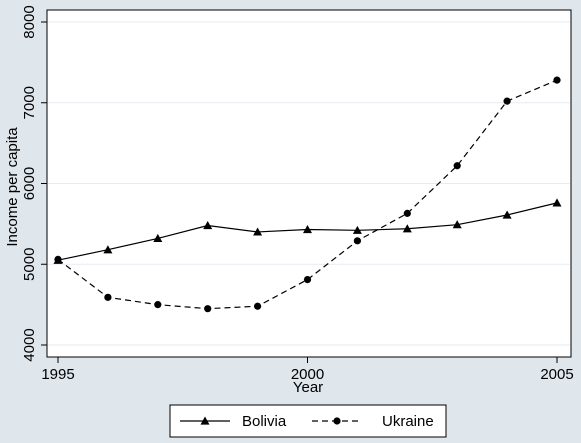 Image resolution: width=581 pixels, height=443 pixels. Describe the element at coordinates (29, 183) in the screenshot. I see `y-tick-label: 6000` at that location.